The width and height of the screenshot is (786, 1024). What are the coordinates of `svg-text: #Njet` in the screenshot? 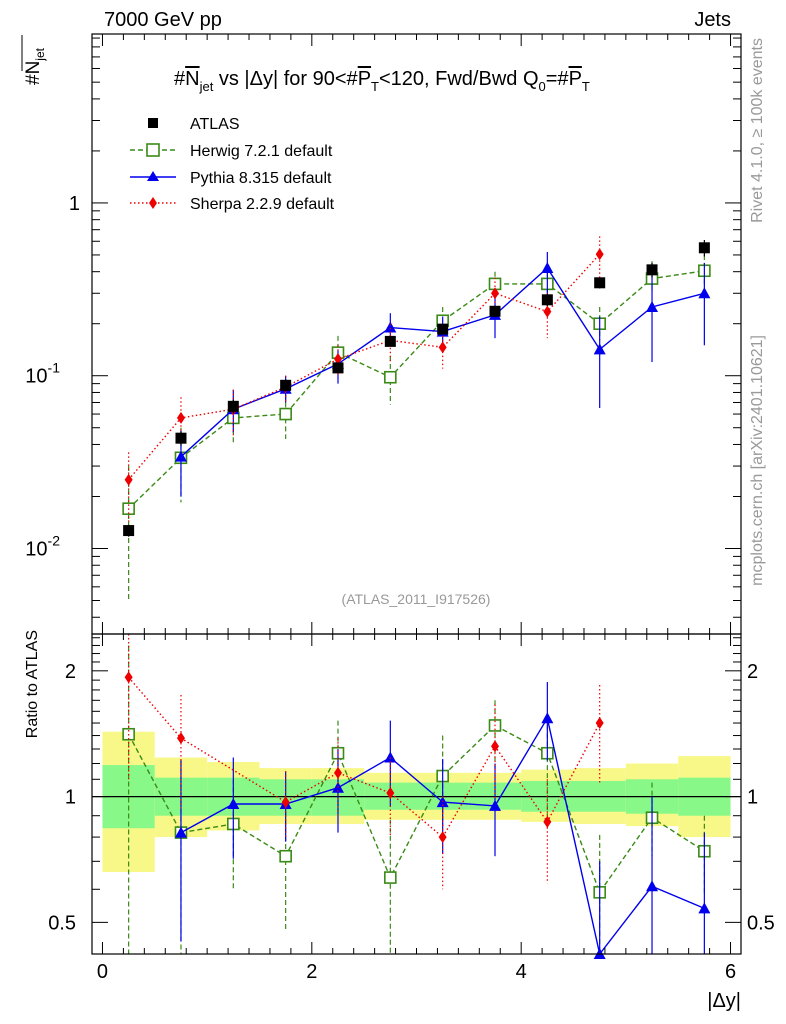 It's located at (35, 66).